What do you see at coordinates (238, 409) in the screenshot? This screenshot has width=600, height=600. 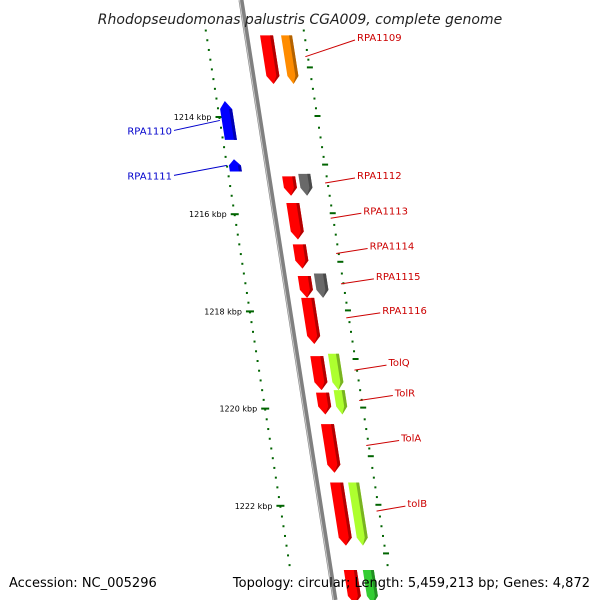 I see `scale-label: 1220 kbp` at bounding box center [238, 409].